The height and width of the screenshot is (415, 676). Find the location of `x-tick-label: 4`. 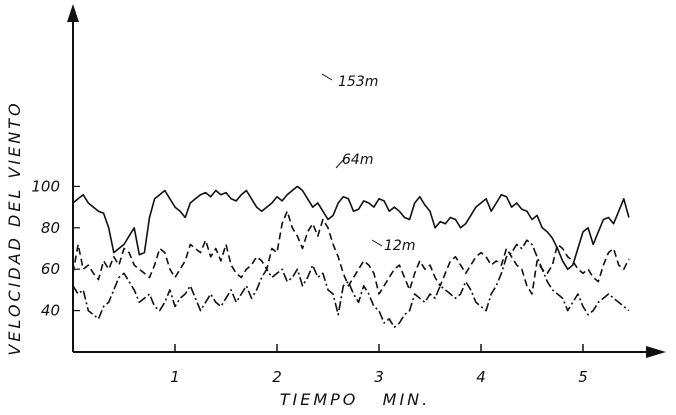

x-tick-label: 4 is located at coordinates (481, 377).